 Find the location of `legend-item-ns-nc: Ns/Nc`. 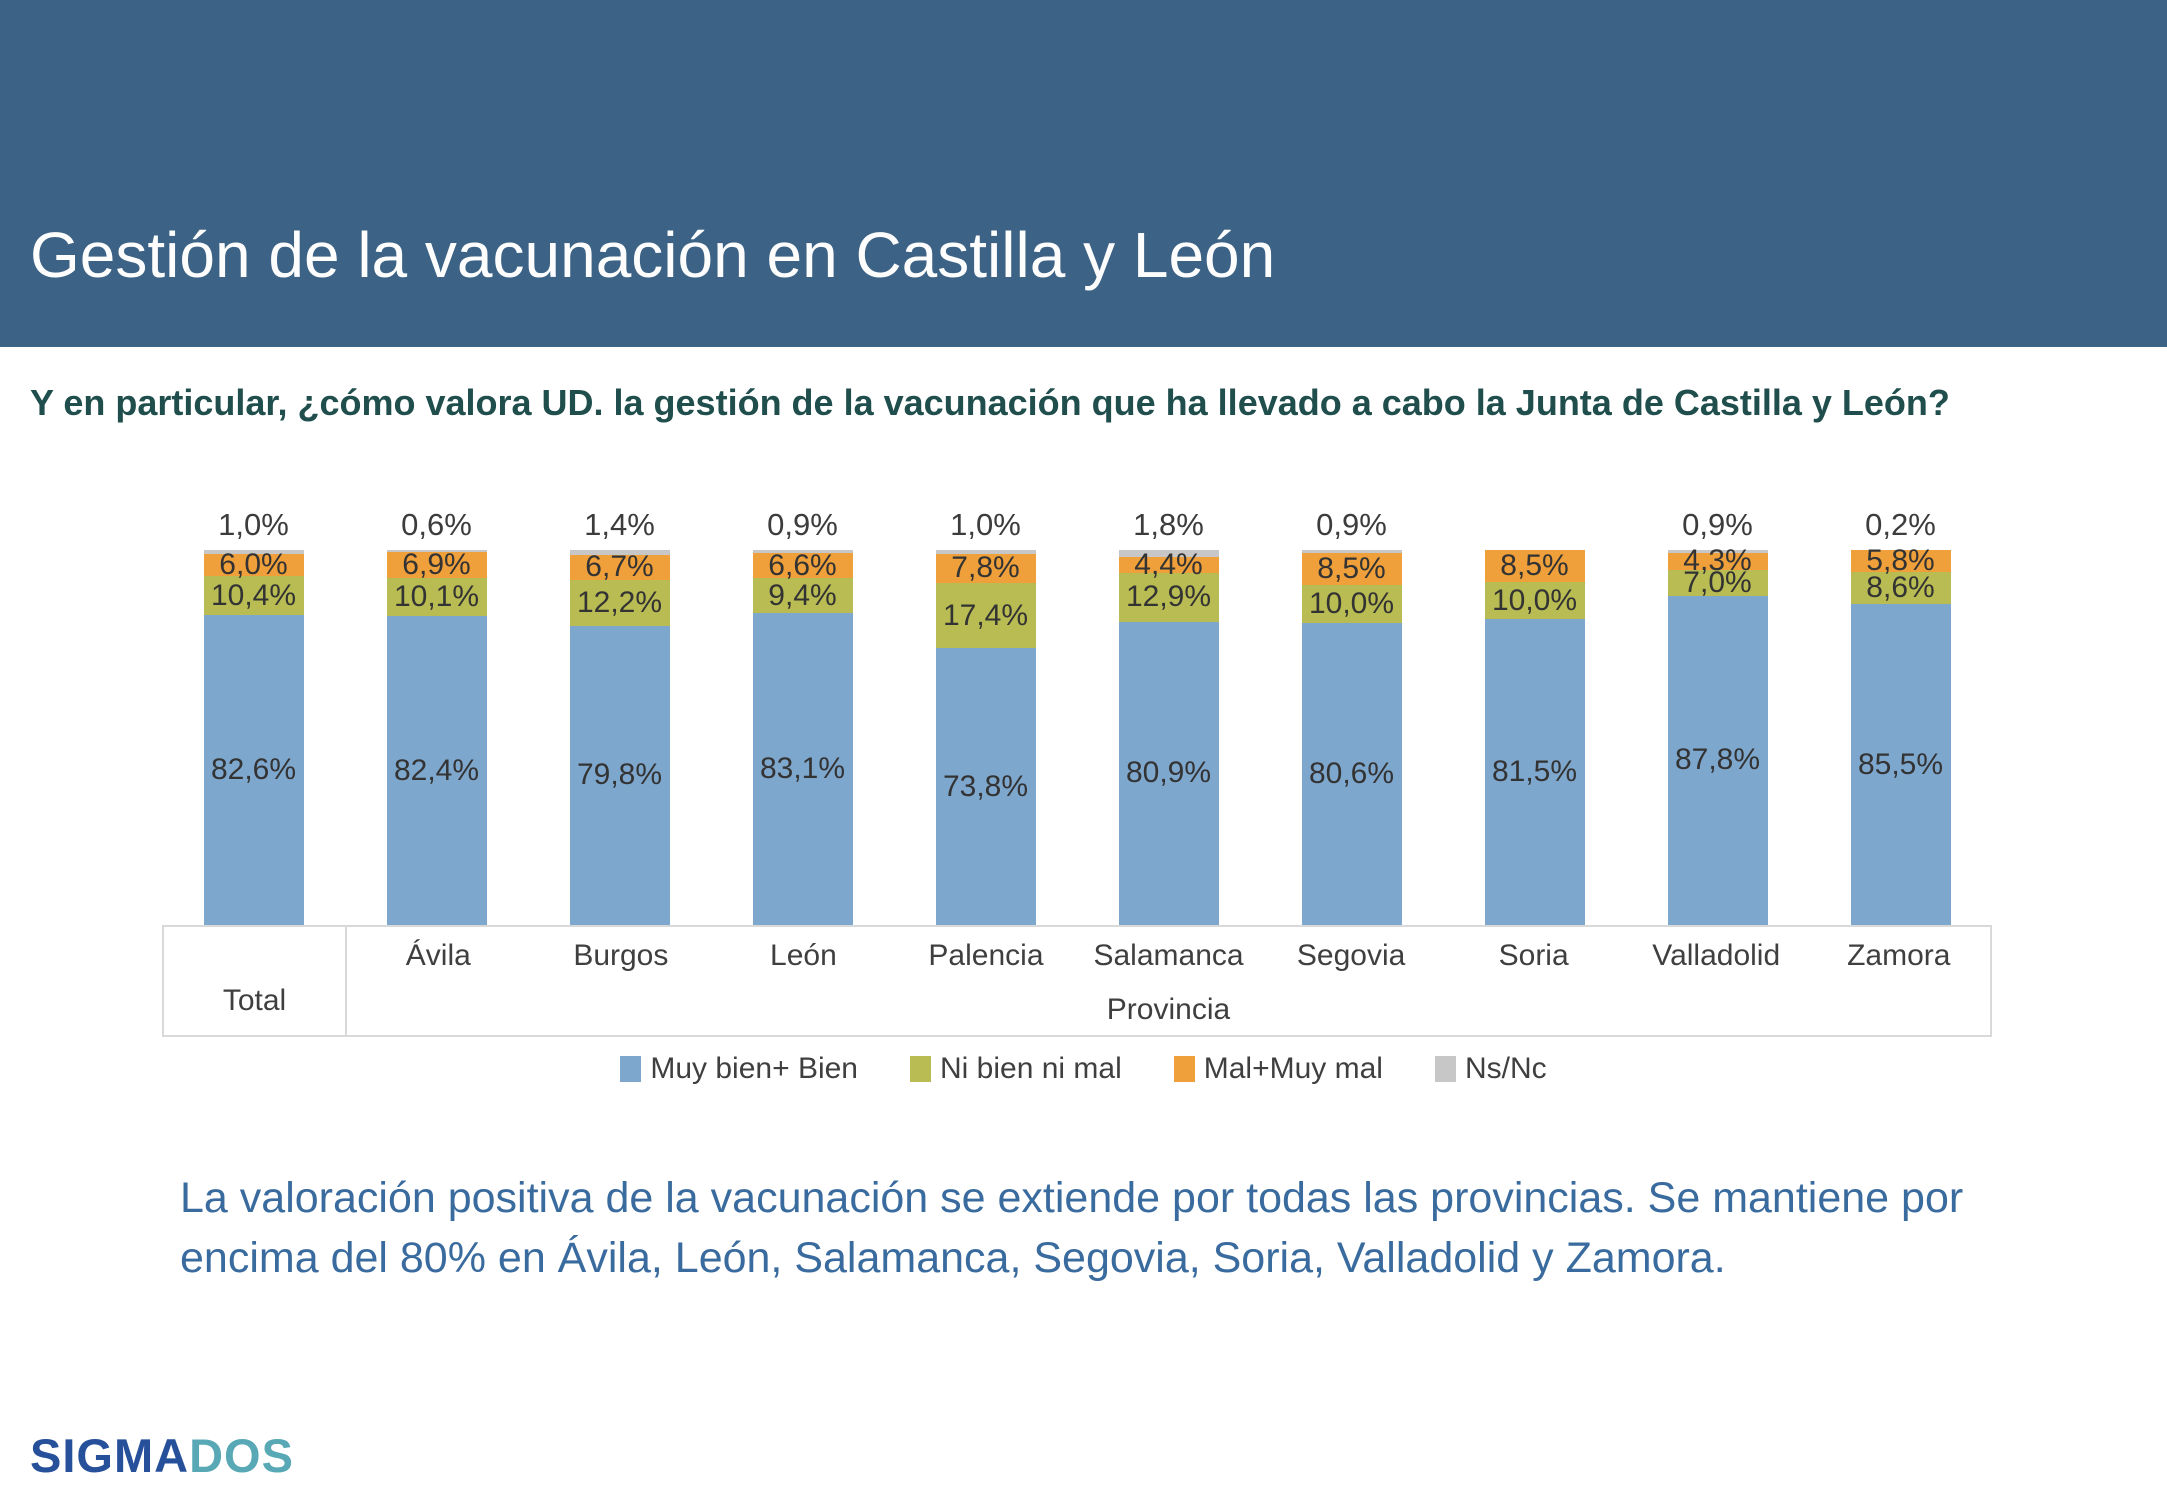

legend-item-ns-nc: Ns/Nc is located at coordinates (1490, 1069).